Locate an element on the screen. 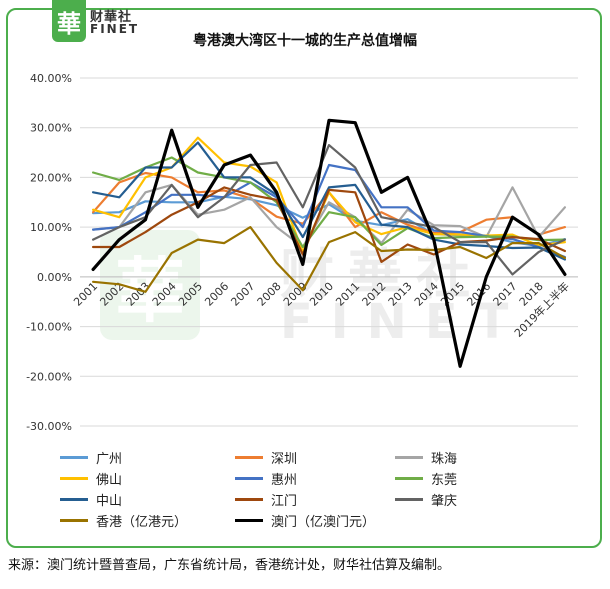 This screenshot has width=610, height=589. legend-item: 肇庆 is located at coordinates (426, 499).